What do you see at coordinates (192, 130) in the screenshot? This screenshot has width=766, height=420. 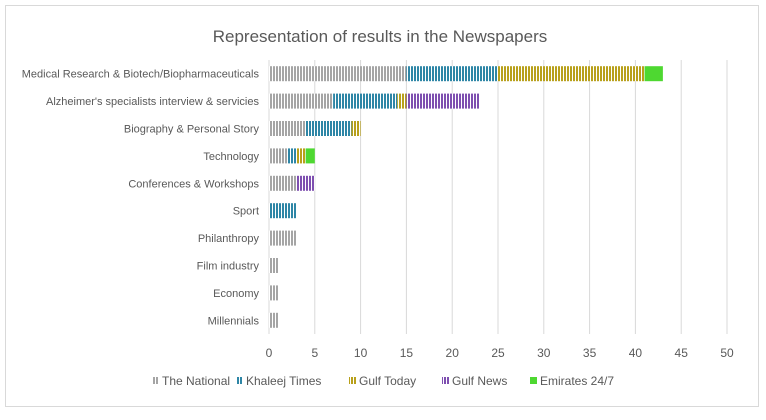 I see `category-label: Biography & Personal Story` at bounding box center [192, 130].